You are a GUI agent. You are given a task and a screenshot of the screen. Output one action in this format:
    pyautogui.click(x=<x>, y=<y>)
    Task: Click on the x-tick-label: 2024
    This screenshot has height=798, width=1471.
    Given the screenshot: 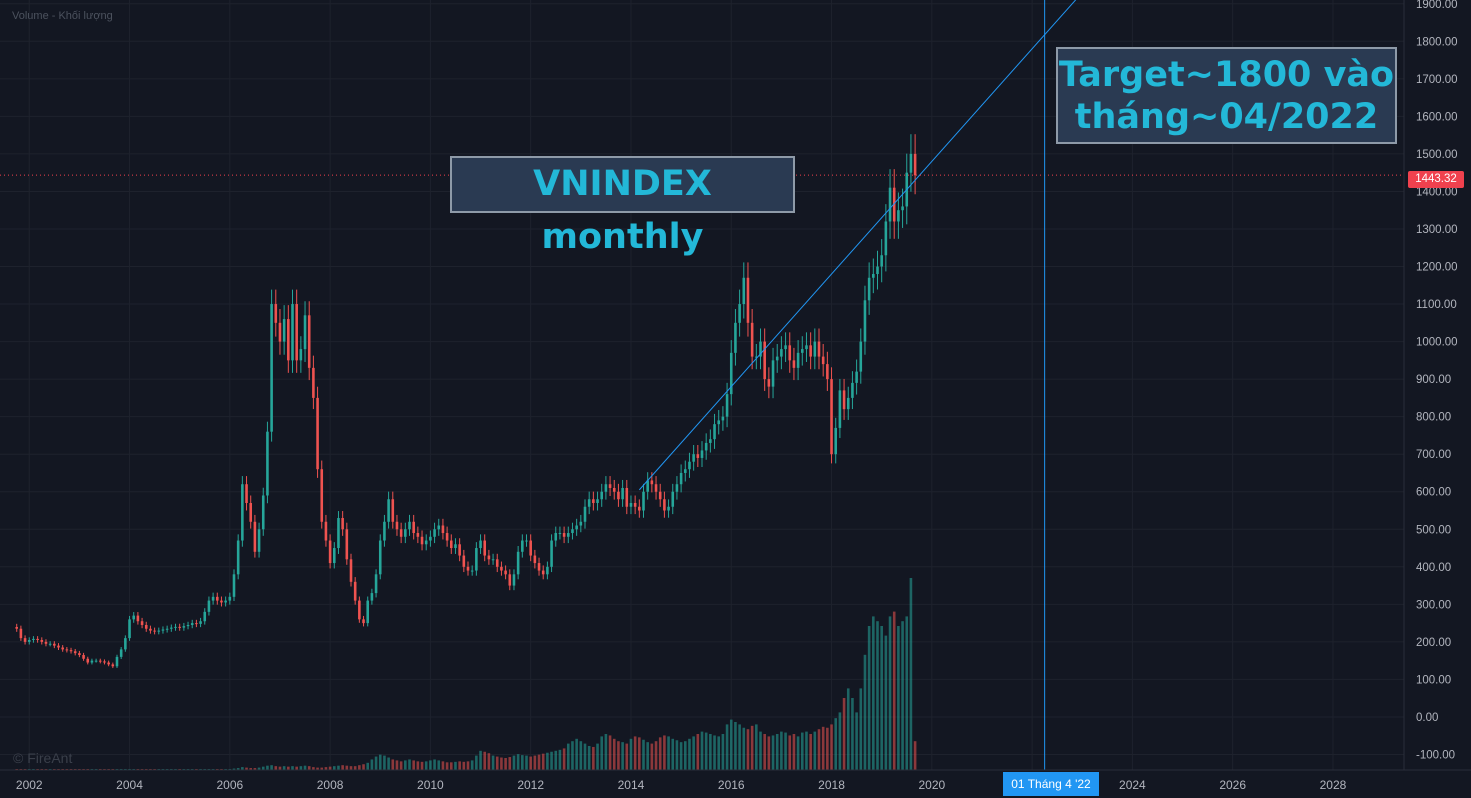 What is the action you would take?
    pyautogui.click(x=1132, y=785)
    